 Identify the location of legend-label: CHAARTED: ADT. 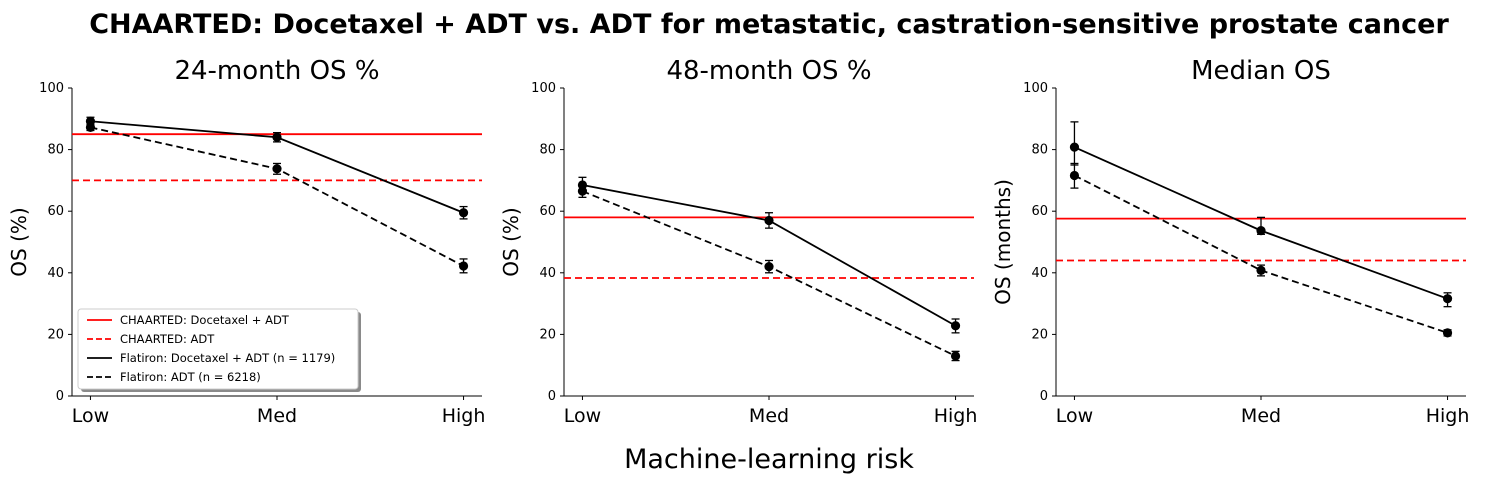
(167, 339).